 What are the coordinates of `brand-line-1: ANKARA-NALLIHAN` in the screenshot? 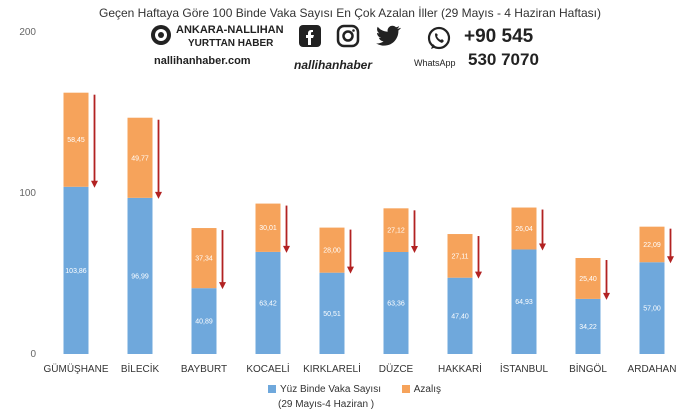 It's located at (230, 30).